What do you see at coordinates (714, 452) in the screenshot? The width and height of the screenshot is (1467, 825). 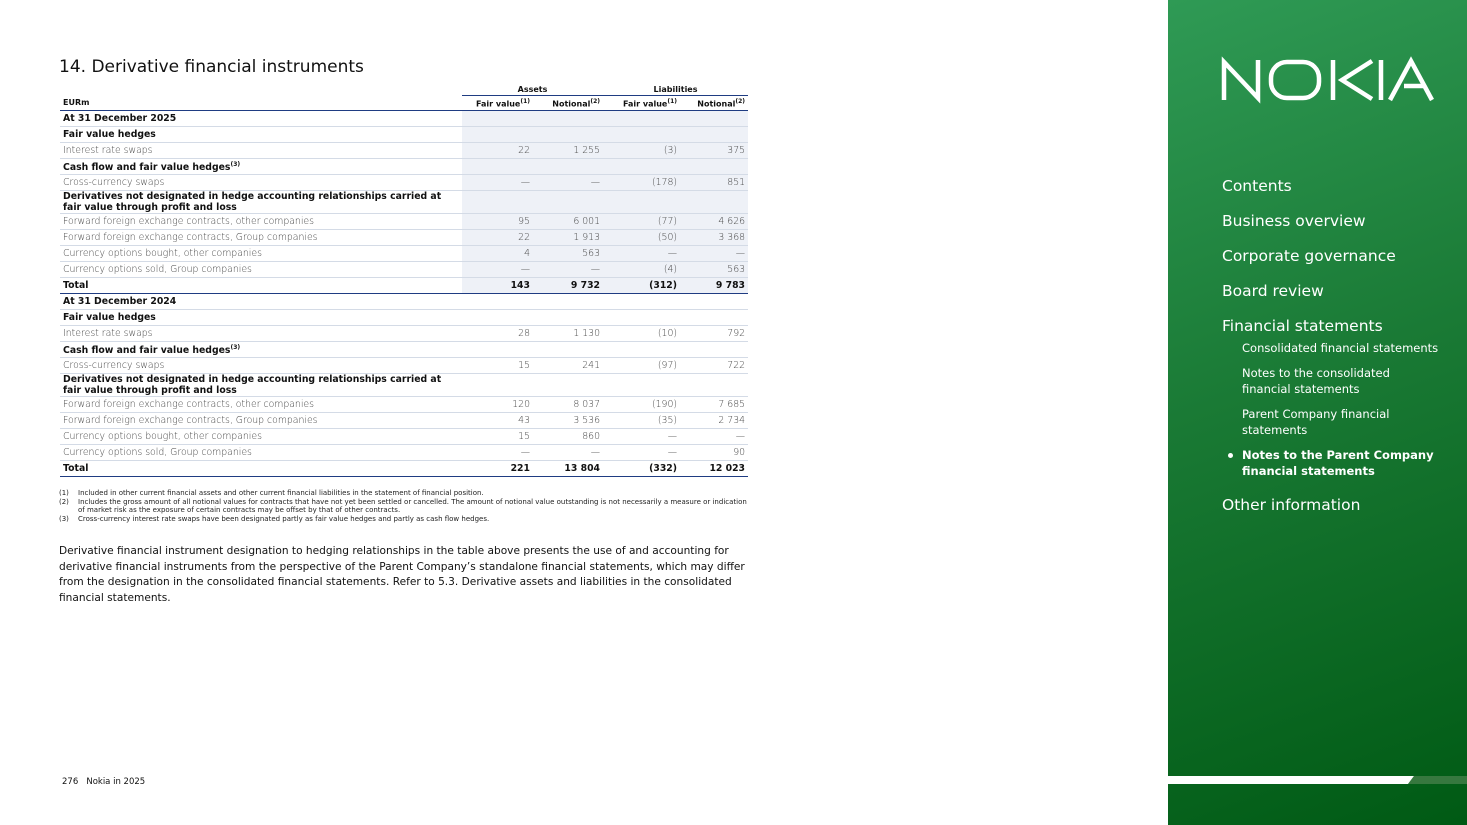 I see `value-cell: 90` at bounding box center [714, 452].